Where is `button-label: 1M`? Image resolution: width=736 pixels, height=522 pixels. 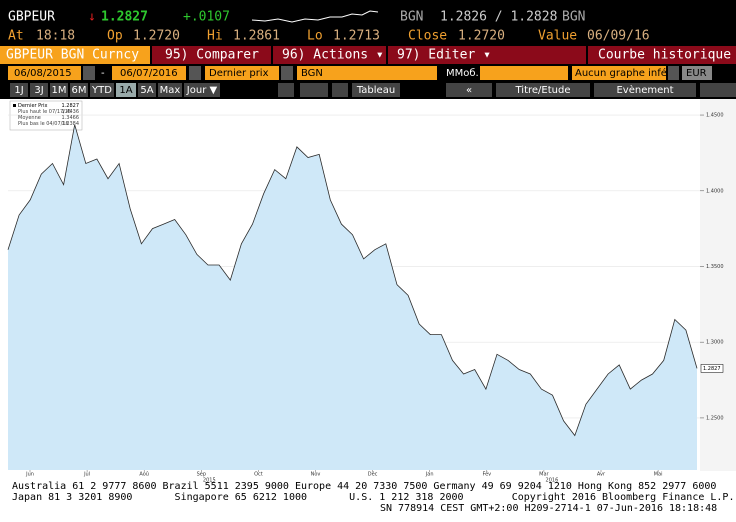 button-label: 1M is located at coordinates (59, 90).